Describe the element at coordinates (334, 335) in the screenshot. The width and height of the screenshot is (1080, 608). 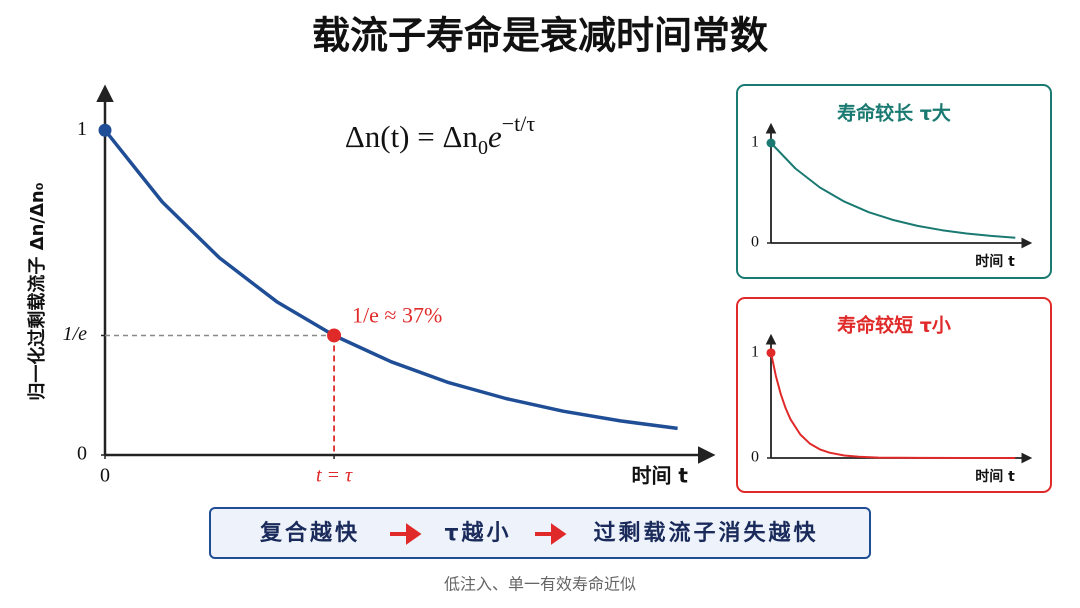
I see `marker-point` at that location.